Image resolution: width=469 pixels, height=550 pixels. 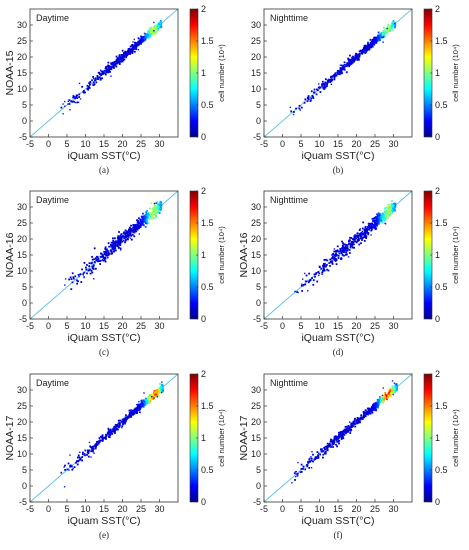 I want to click on x-tick-label: 5, so click(x=66, y=326).